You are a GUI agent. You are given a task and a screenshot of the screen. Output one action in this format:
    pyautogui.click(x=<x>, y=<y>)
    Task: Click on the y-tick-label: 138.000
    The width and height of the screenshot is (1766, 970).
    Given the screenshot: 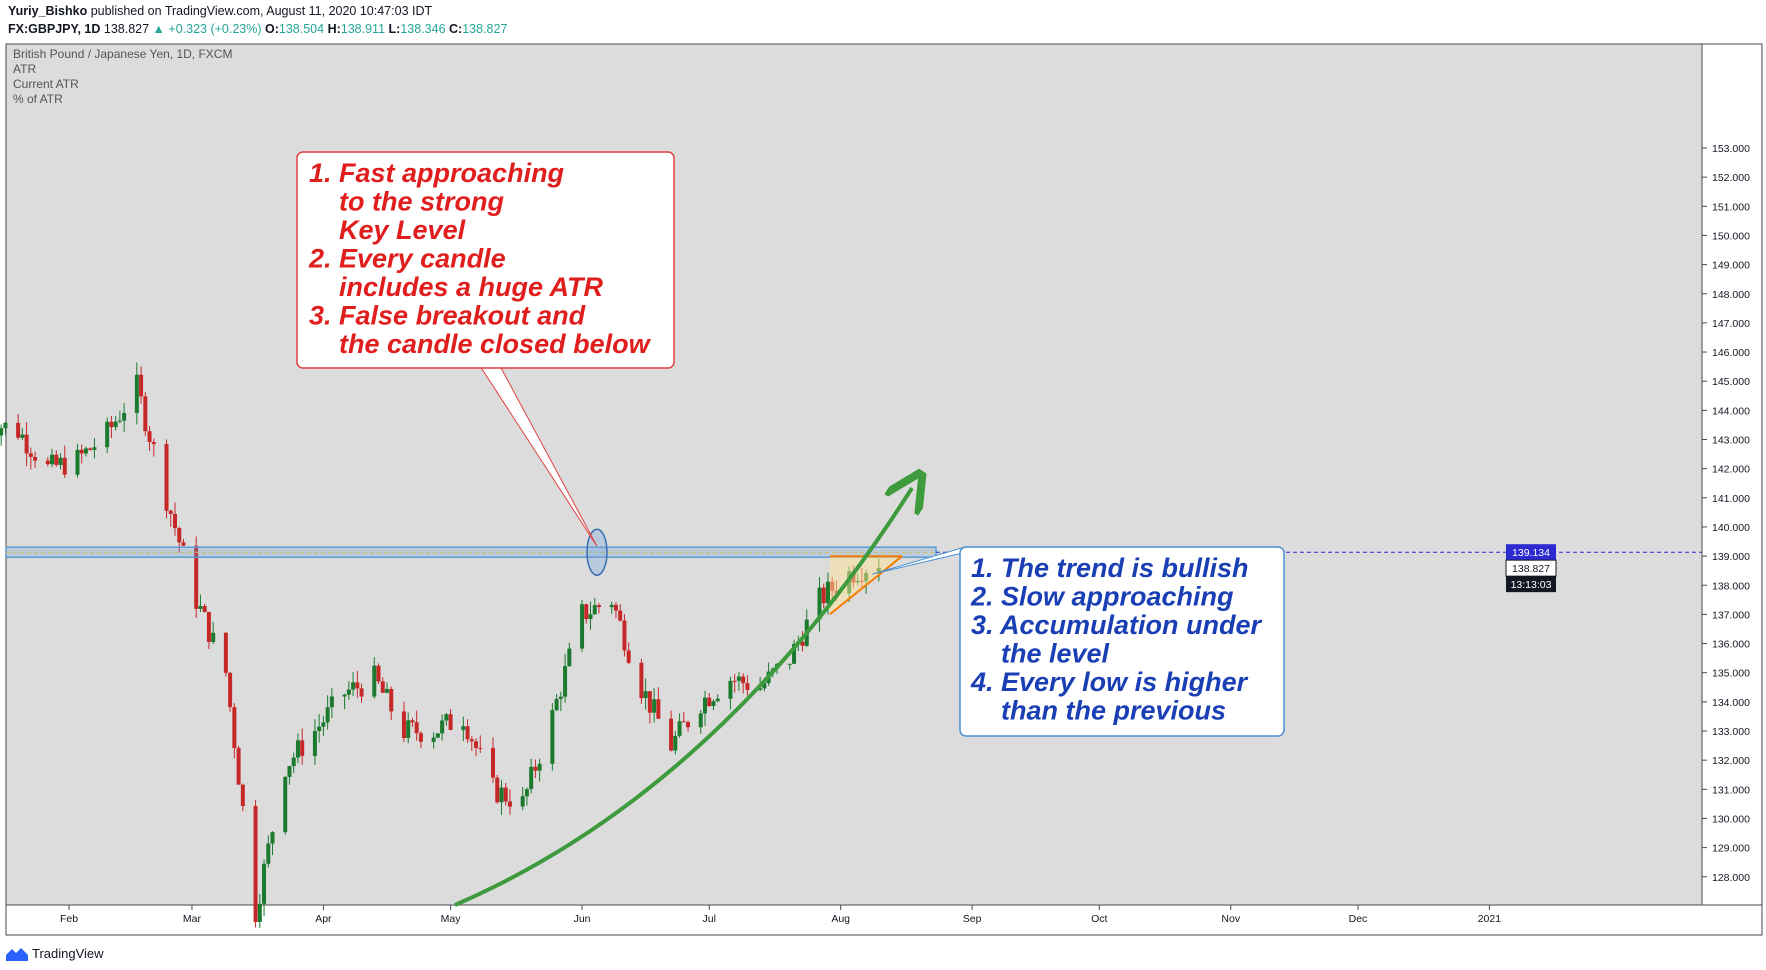 What is the action you would take?
    pyautogui.click(x=1731, y=586)
    